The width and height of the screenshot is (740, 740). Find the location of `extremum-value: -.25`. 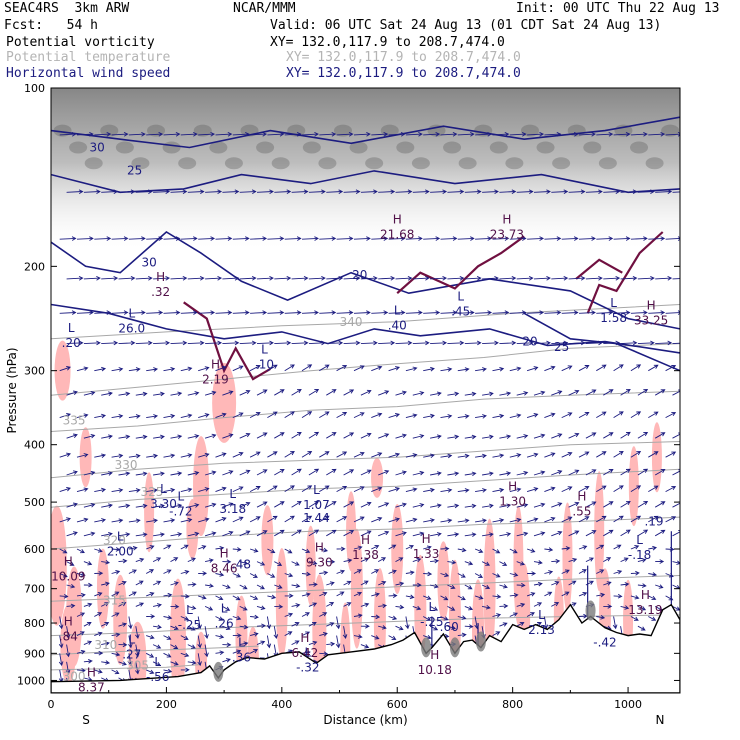

extremum-value: -.25 is located at coordinates (189, 625).